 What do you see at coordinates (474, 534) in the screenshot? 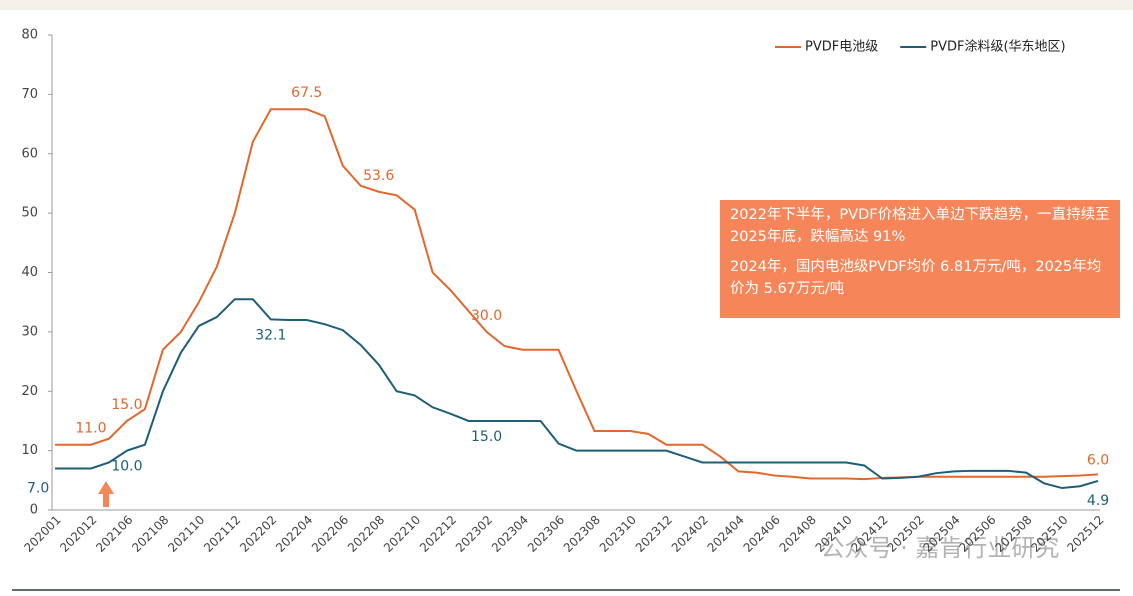
I see `x-tick-label: 202302` at bounding box center [474, 534].